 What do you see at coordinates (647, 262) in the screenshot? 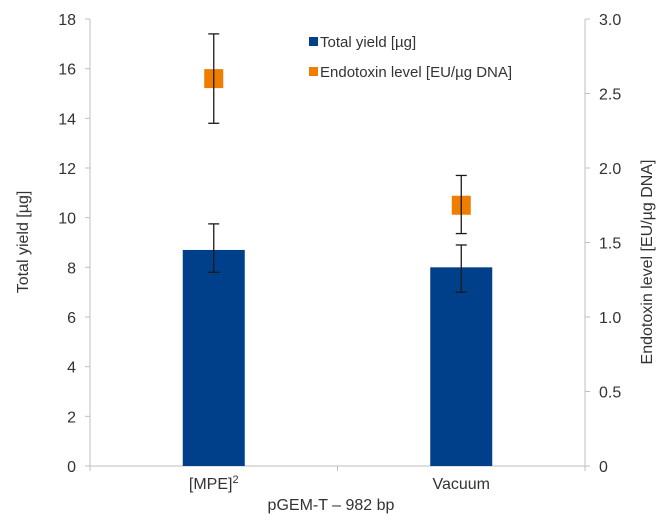
I see `y-axis-right-title: Endotoxin level [EU/µg DNA]` at bounding box center [647, 262].